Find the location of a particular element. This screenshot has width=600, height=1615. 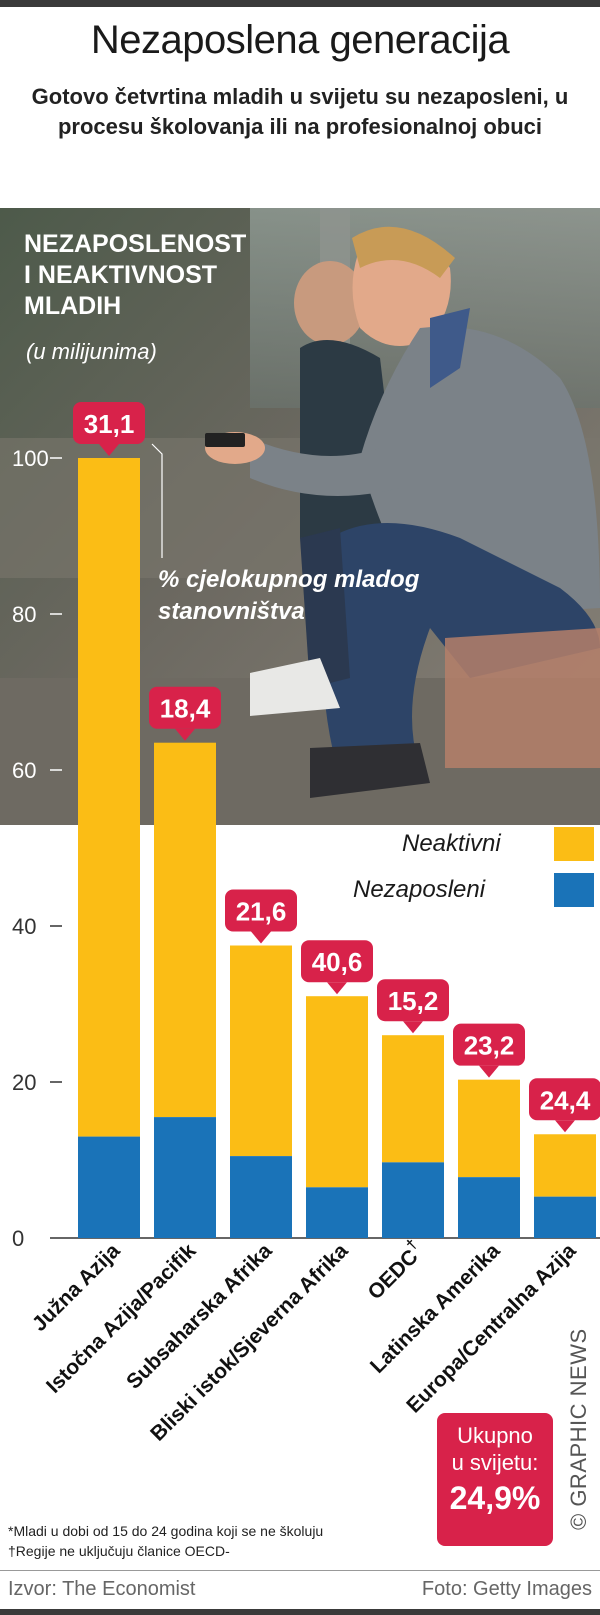

world-total-label-2: u svijetu: is located at coordinates (495, 1462).